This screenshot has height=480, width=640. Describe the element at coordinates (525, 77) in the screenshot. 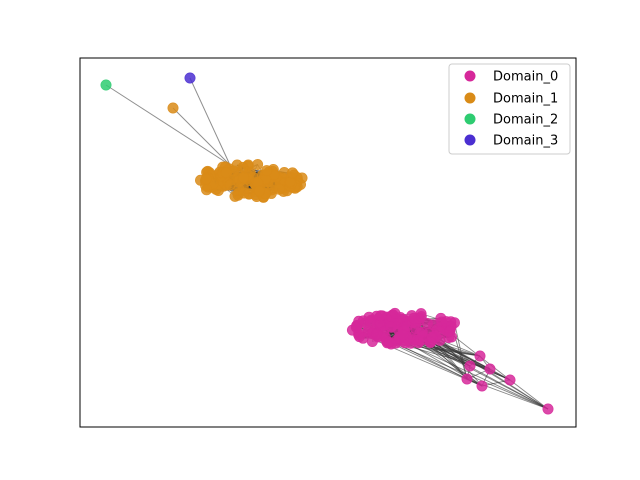

I see `legend-label-domain-0: Domain_0` at that location.